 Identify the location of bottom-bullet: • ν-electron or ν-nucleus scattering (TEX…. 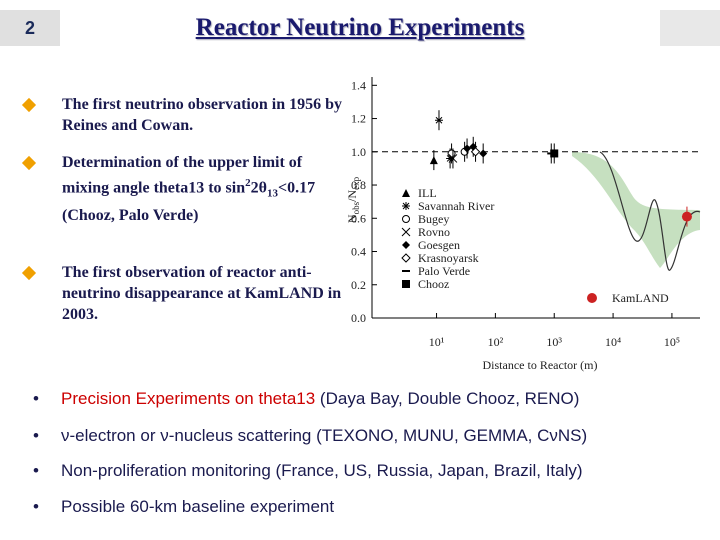
(310, 435).